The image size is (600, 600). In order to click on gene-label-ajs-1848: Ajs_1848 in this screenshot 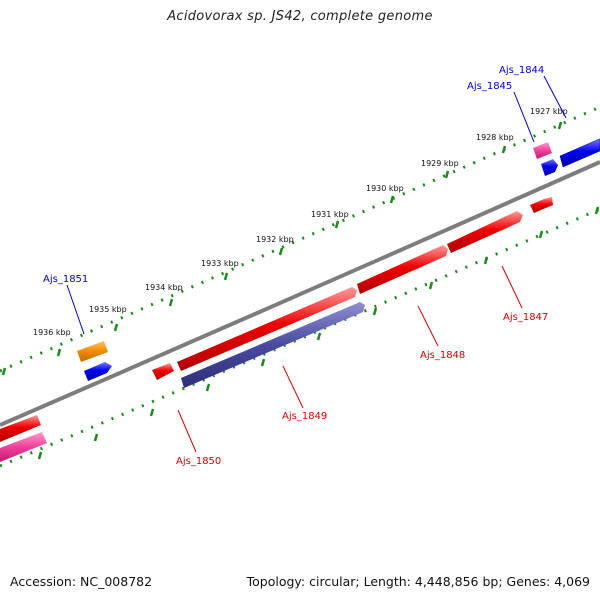, I will do `click(442, 355)`.